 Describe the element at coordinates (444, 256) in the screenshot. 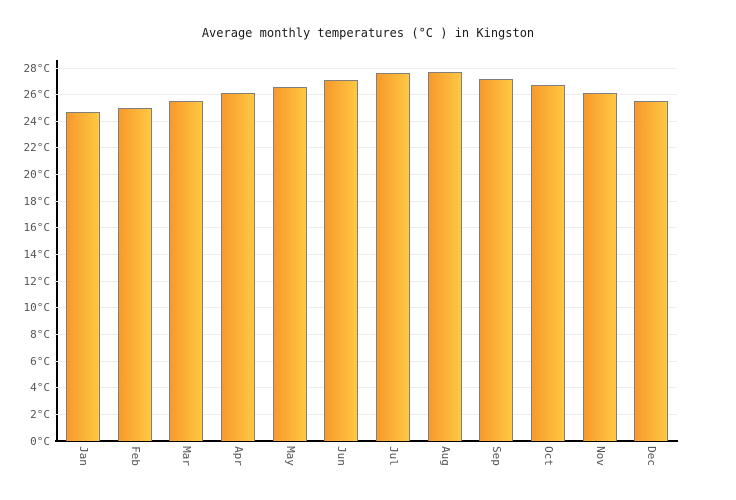

I see `bar-aug` at that location.